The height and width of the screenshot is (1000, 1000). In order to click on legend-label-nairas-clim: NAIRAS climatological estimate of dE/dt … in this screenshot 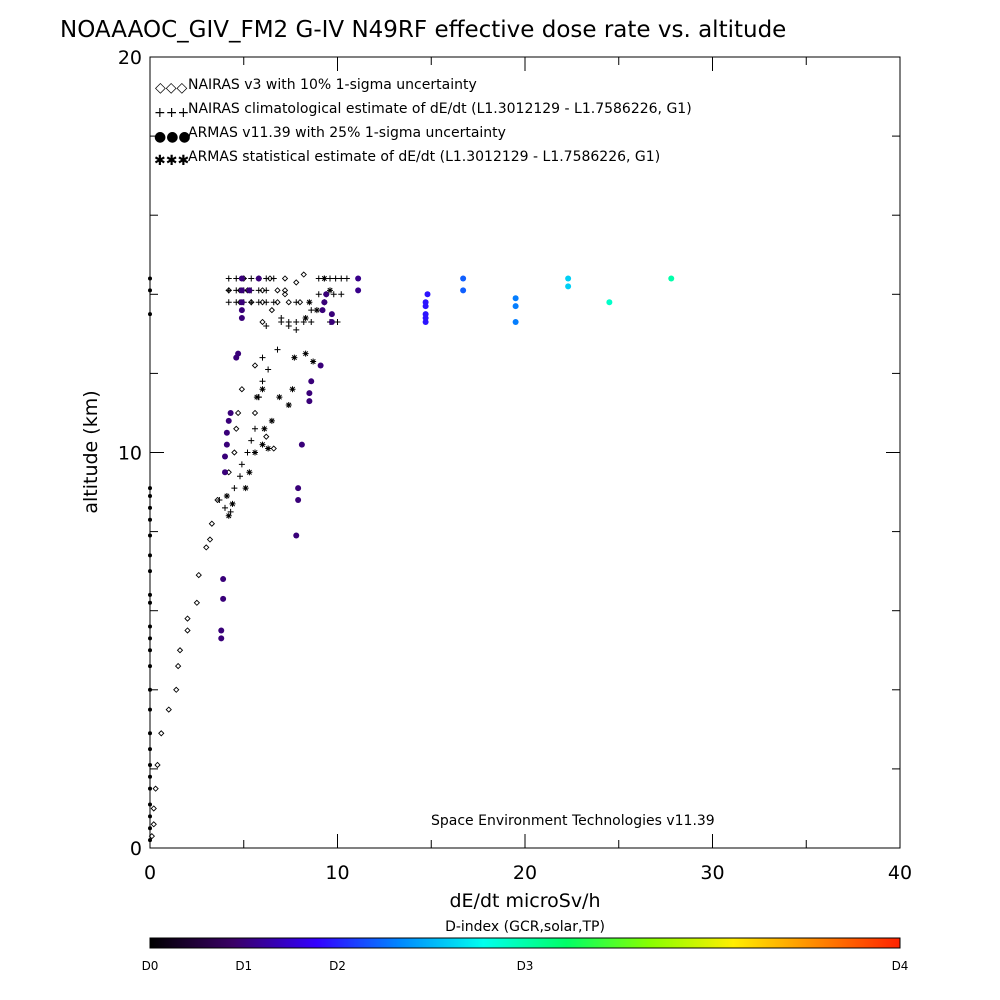, I will do `click(440, 109)`.